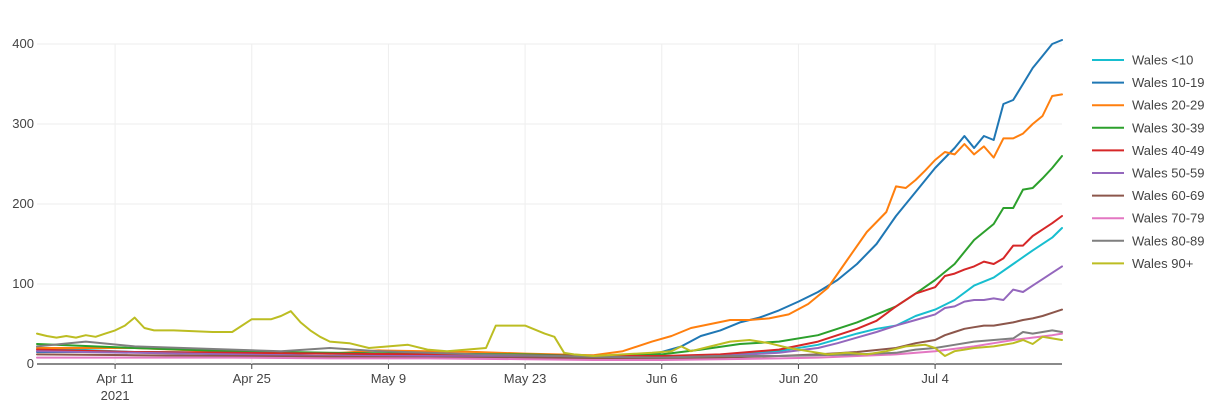 This screenshot has height=415, width=1228. I want to click on legend-label: Wales 60-69, so click(1168, 195).